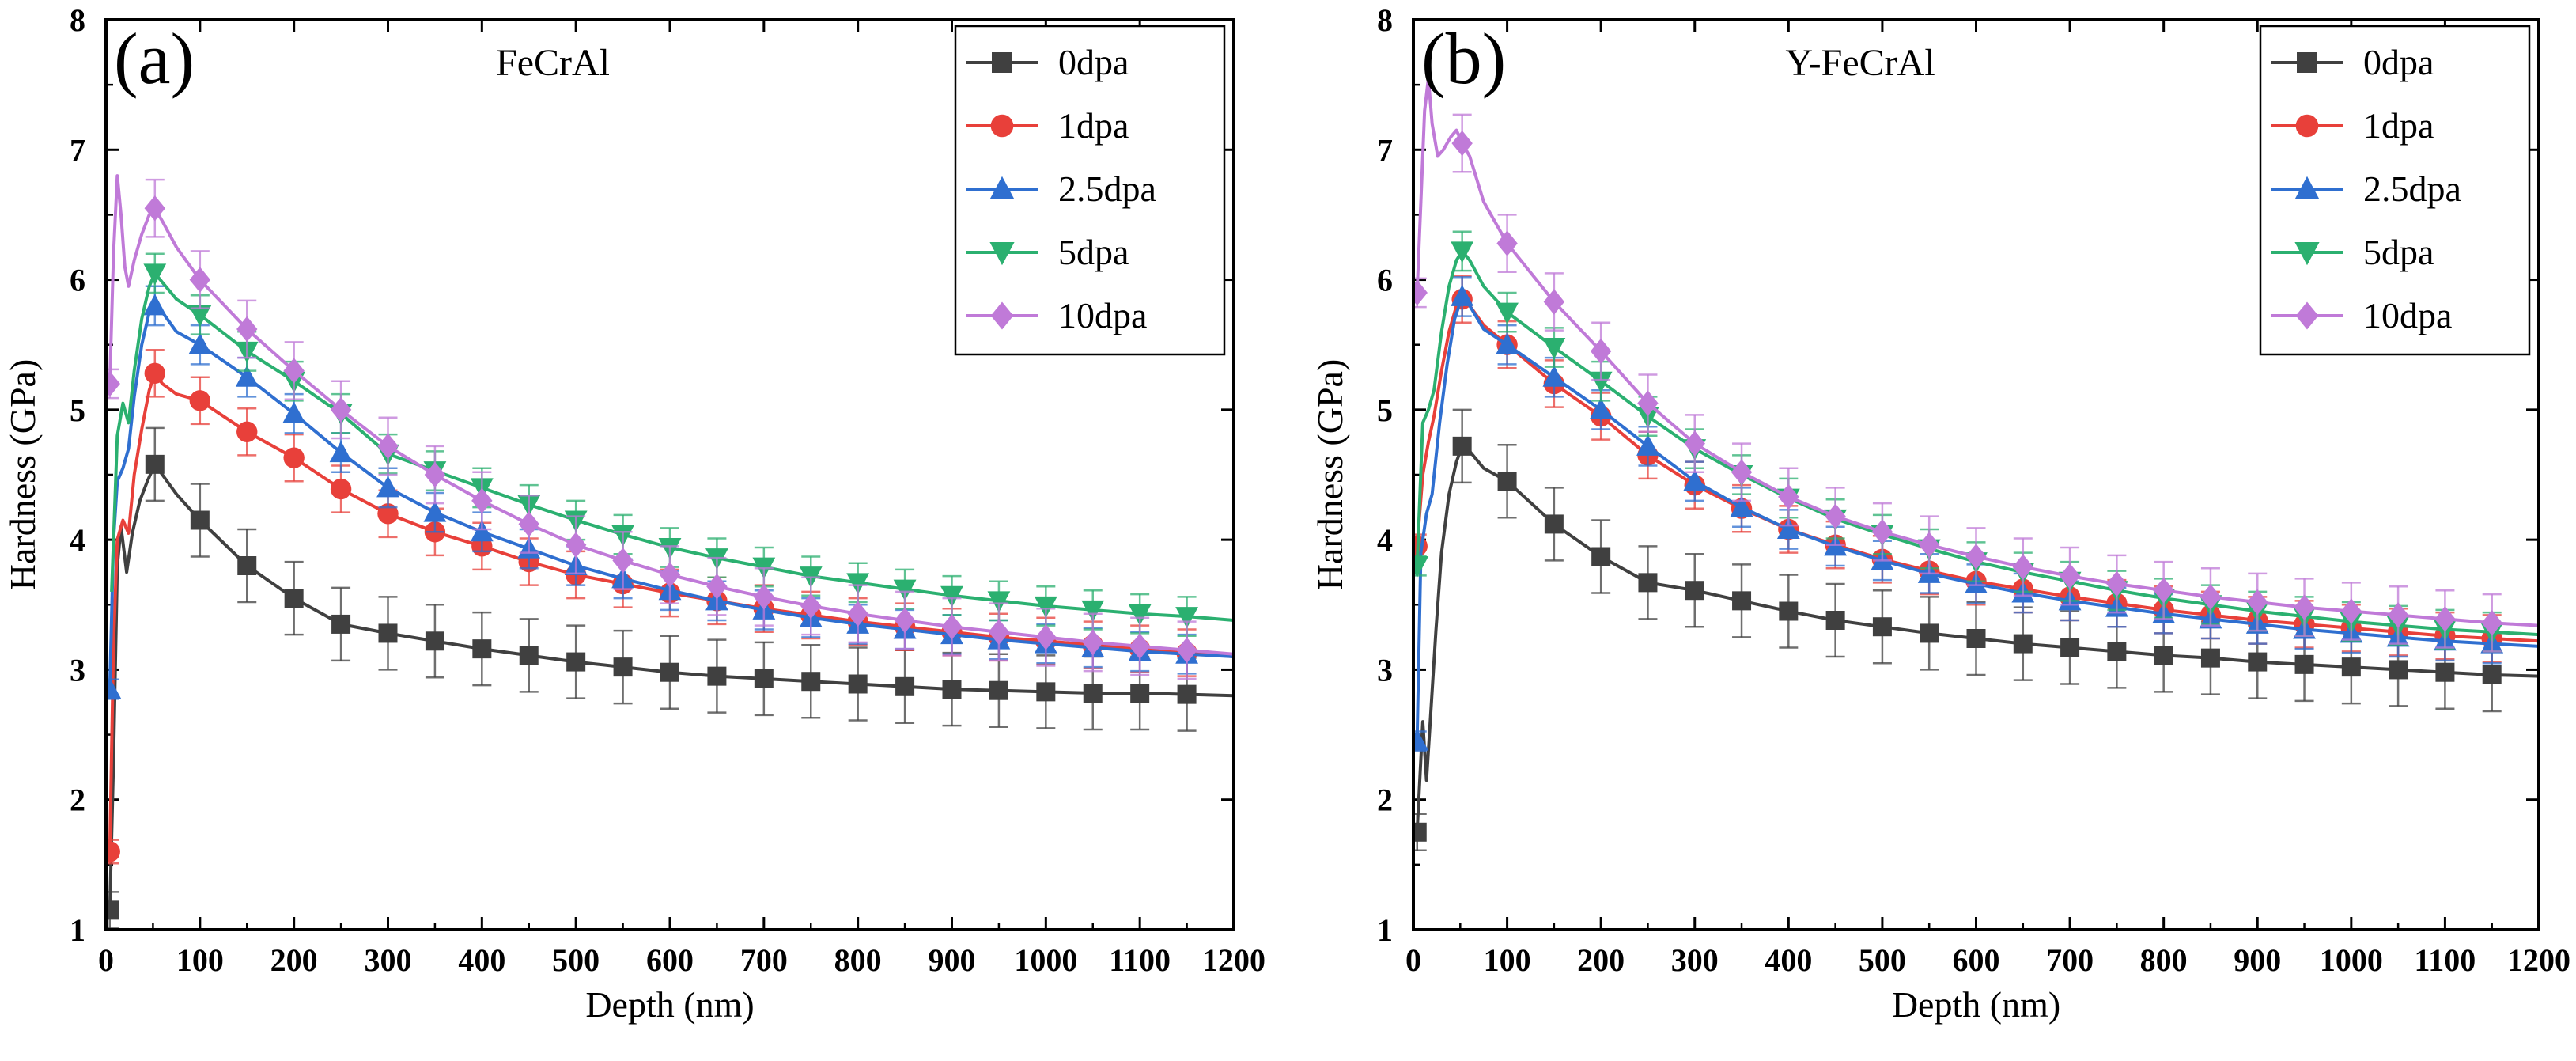 This screenshot has width=2576, height=1061. Describe the element at coordinates (1601, 960) in the screenshot. I see `x-tick-label: 200` at that location.